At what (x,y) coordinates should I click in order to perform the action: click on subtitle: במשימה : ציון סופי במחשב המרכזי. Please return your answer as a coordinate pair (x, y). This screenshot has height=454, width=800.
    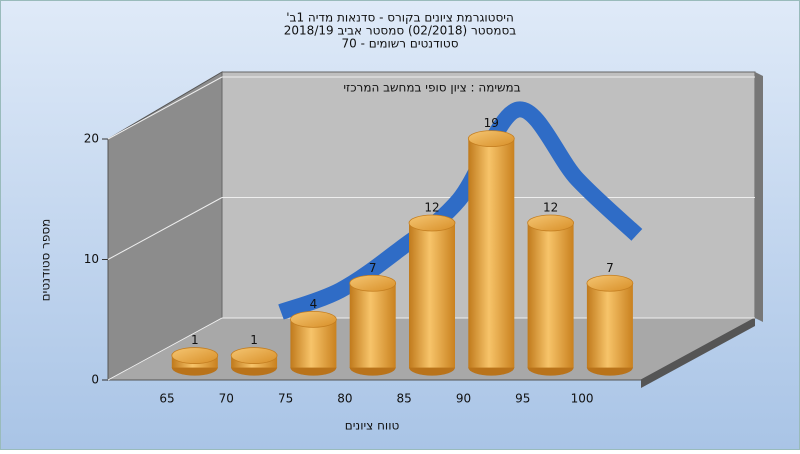
    Looking at the image, I should click on (431, 88).